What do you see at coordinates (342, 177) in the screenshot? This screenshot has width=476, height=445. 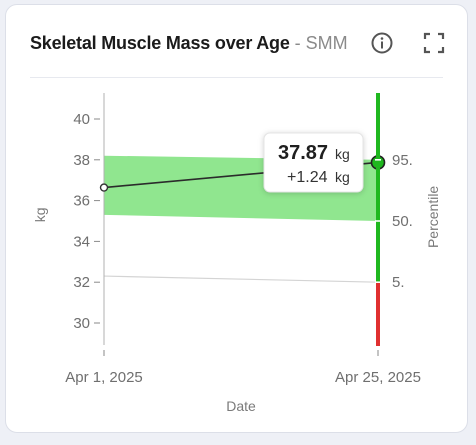 I see `tooltip-delta-unit: kg` at bounding box center [342, 177].